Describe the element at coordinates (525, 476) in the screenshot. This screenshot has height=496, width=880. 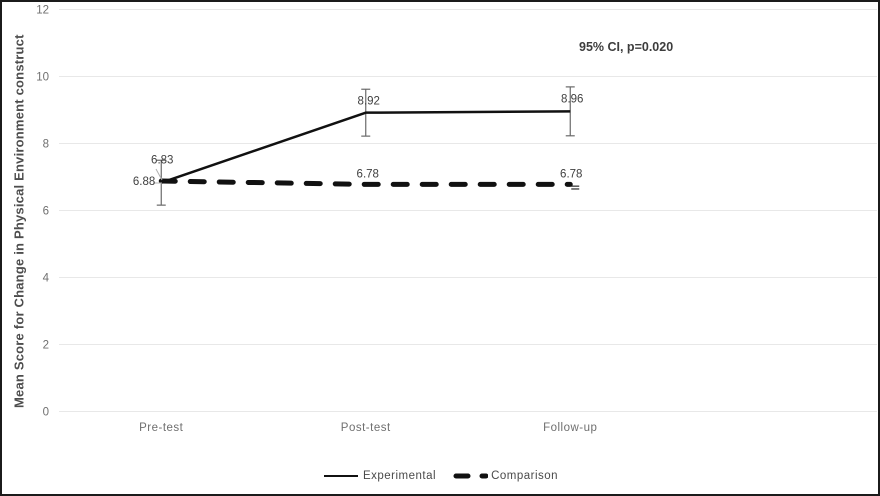
I see `legend-label: Comparison` at that location.